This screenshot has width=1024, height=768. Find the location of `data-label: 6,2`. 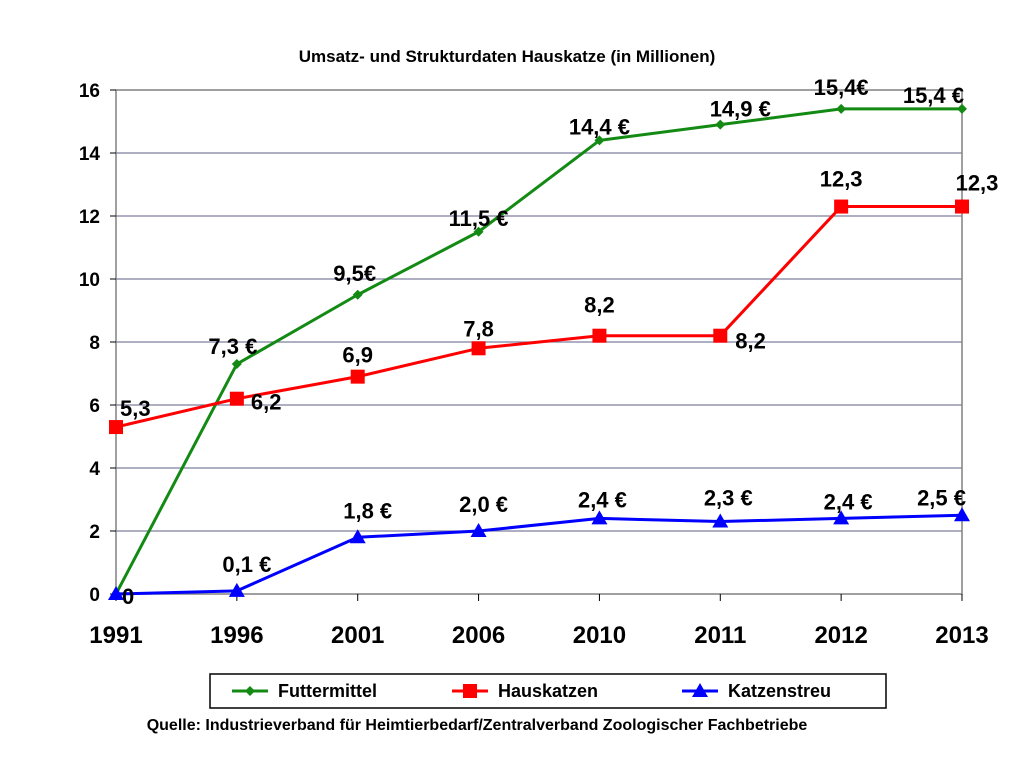

data-label: 6,2 is located at coordinates (266, 402).